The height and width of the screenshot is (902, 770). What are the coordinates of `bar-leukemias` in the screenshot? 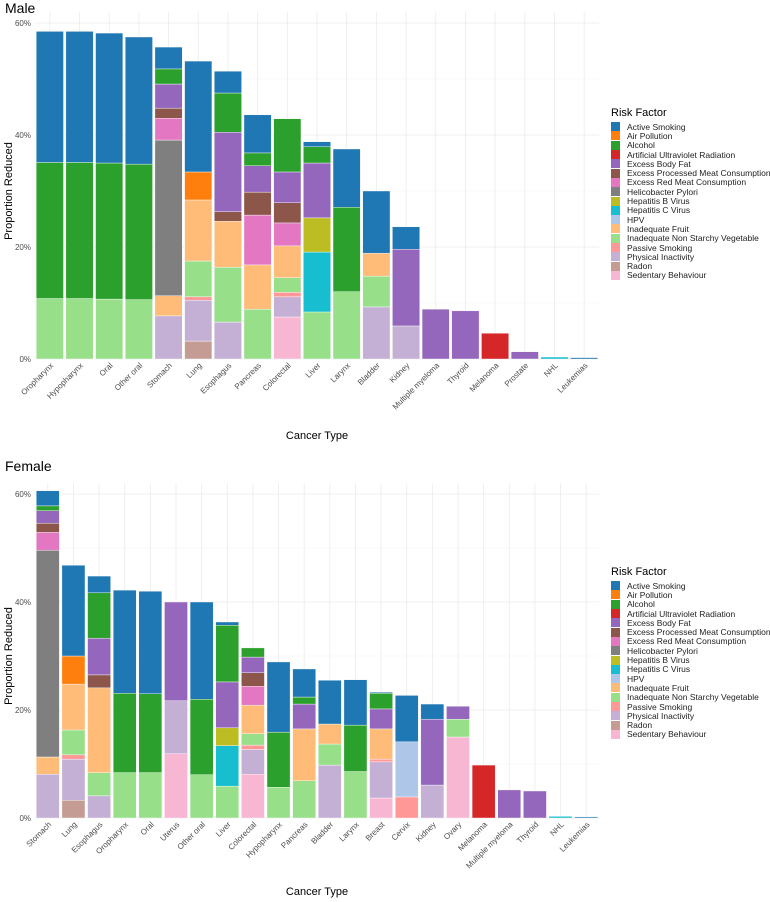 It's located at (586, 817).